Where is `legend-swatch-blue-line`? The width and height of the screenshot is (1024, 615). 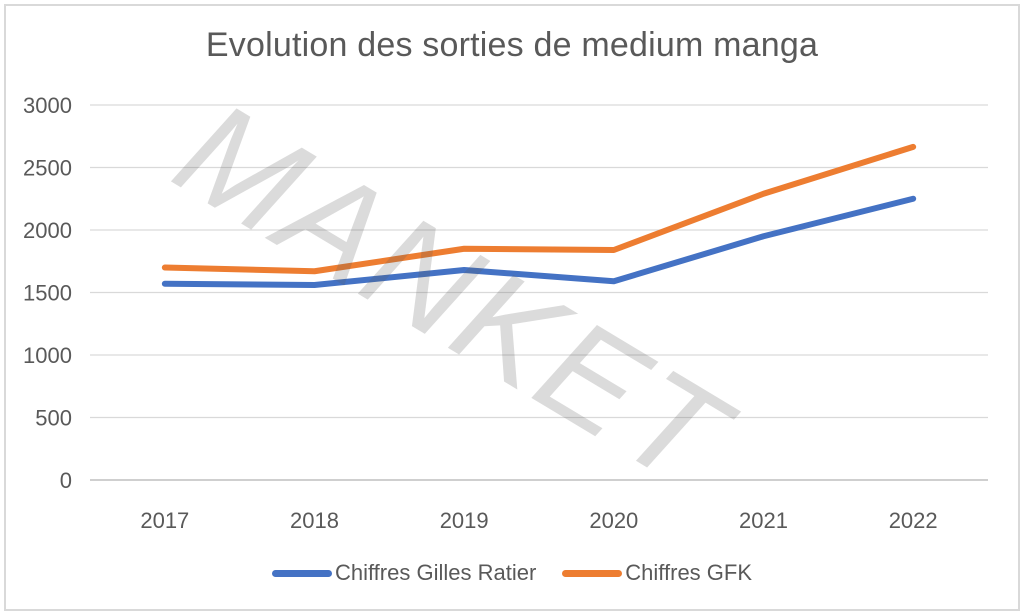
legend-swatch-blue-line is located at coordinates (301, 573).